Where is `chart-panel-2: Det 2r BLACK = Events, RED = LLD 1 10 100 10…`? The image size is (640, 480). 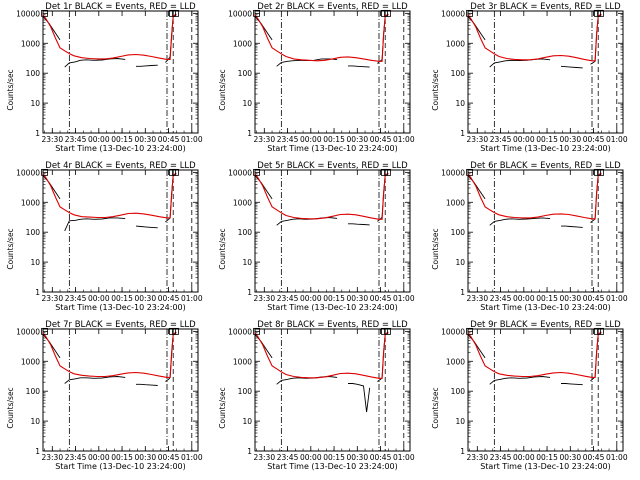
chart-panel-2: Det 2r BLACK = Events, RED = LLD 1 10 100 10… is located at coordinates (316, 77).